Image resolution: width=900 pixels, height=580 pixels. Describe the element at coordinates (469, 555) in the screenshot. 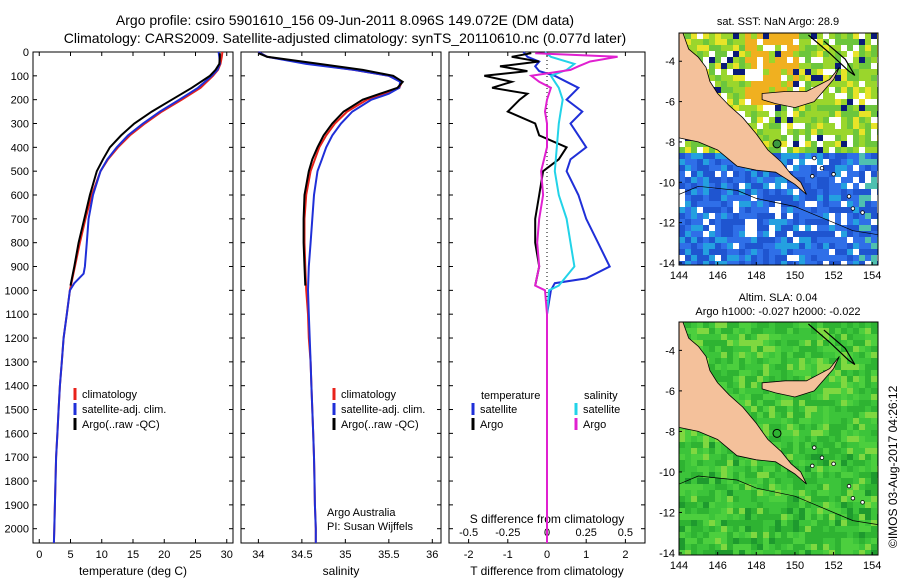

I see `x-tick-label: -2` at that location.